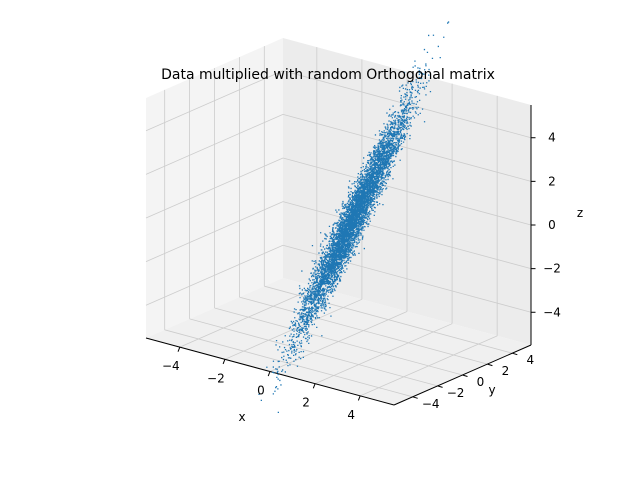 This screenshot has height=480, width=640. What do you see at coordinates (241, 417) in the screenshot?
I see `x-axis-label: x` at bounding box center [241, 417].